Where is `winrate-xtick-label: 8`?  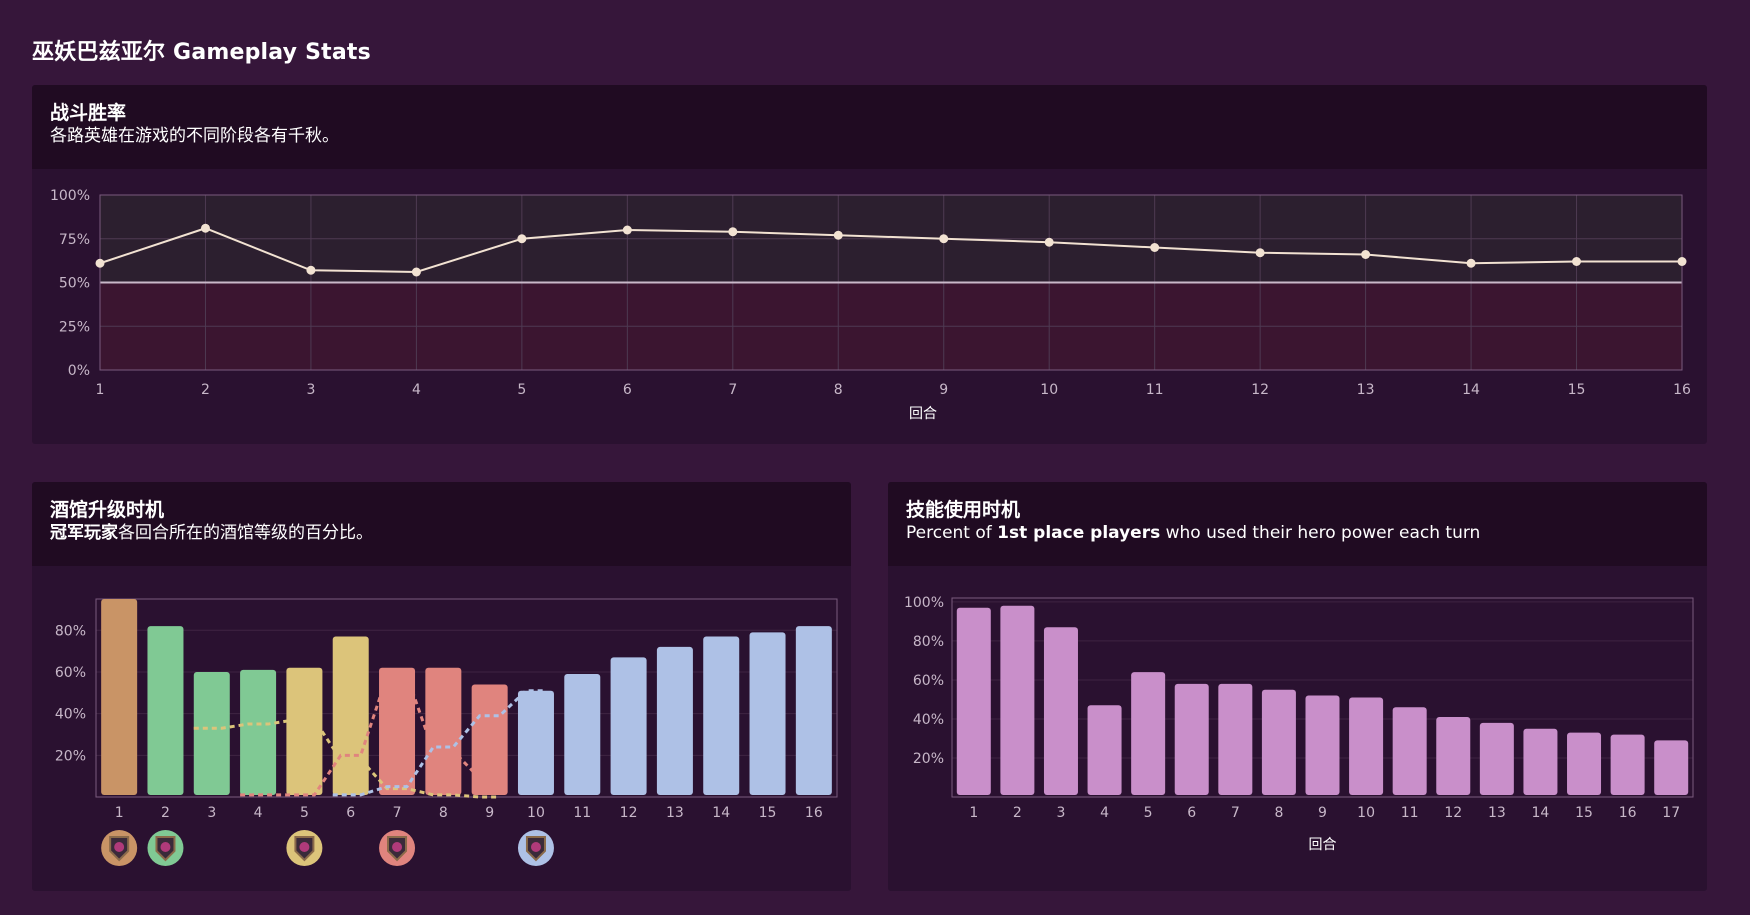
winrate-xtick-label: 8 is located at coordinates (838, 390).